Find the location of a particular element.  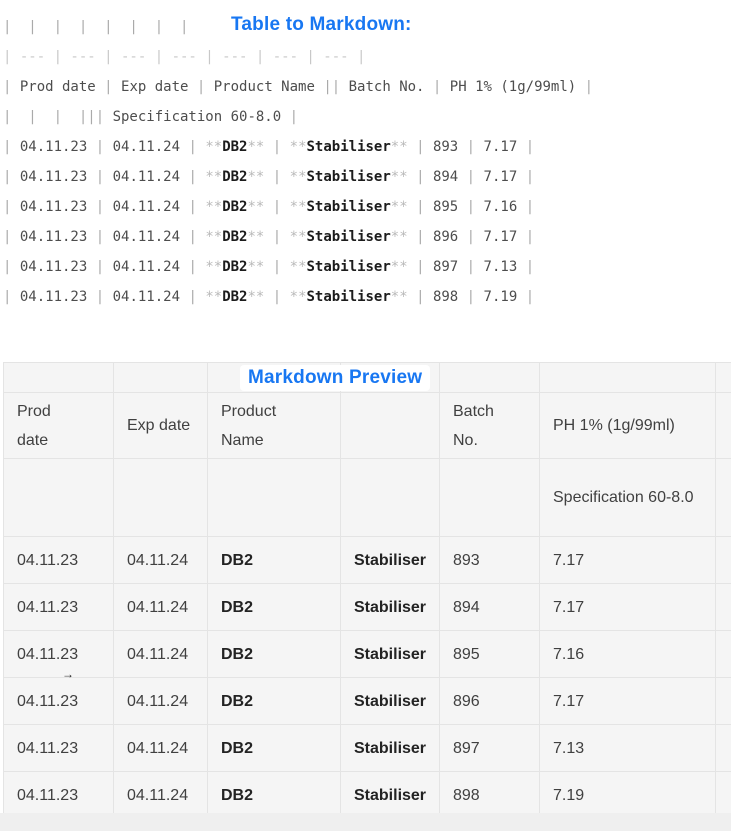

source-segment-text: 895 is located at coordinates (445, 207).